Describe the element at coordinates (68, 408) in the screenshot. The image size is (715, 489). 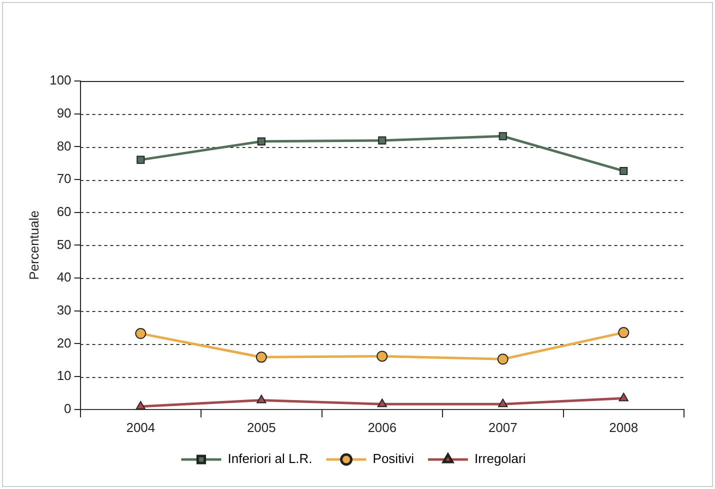
I see `y-tick-label: 0` at that location.